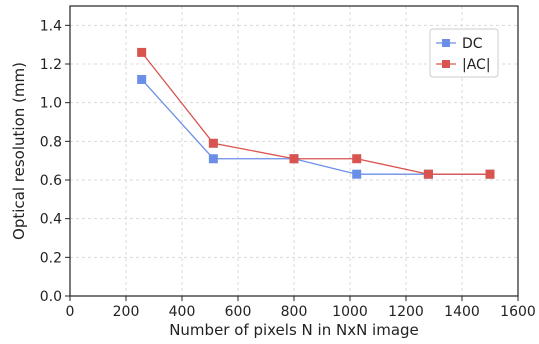 This screenshot has height=344, width=539. What do you see at coordinates (238, 312) in the screenshot?
I see `x-tick-label: 600` at bounding box center [238, 312].